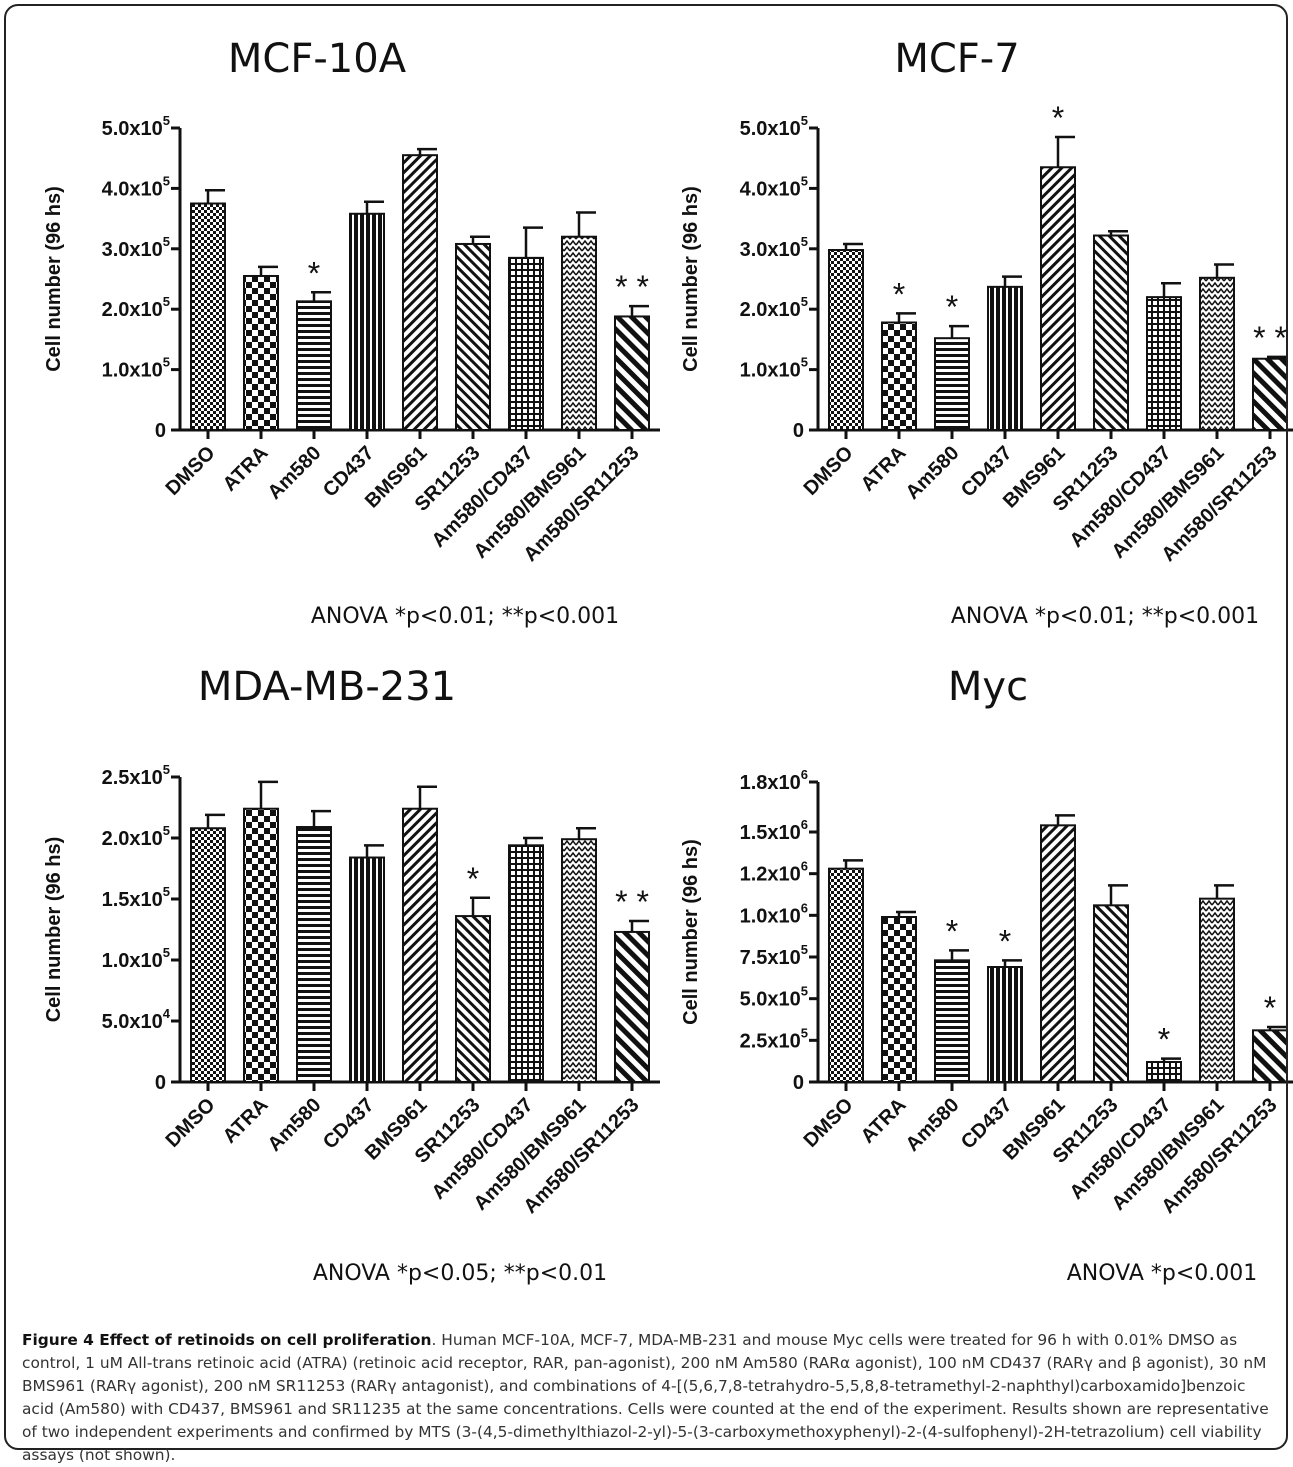 Image resolution: width=1293 pixels, height=1467 pixels. Describe the element at coordinates (136, 897) in the screenshot. I see `y-tick-label: 1.5x10⁵` at that location.